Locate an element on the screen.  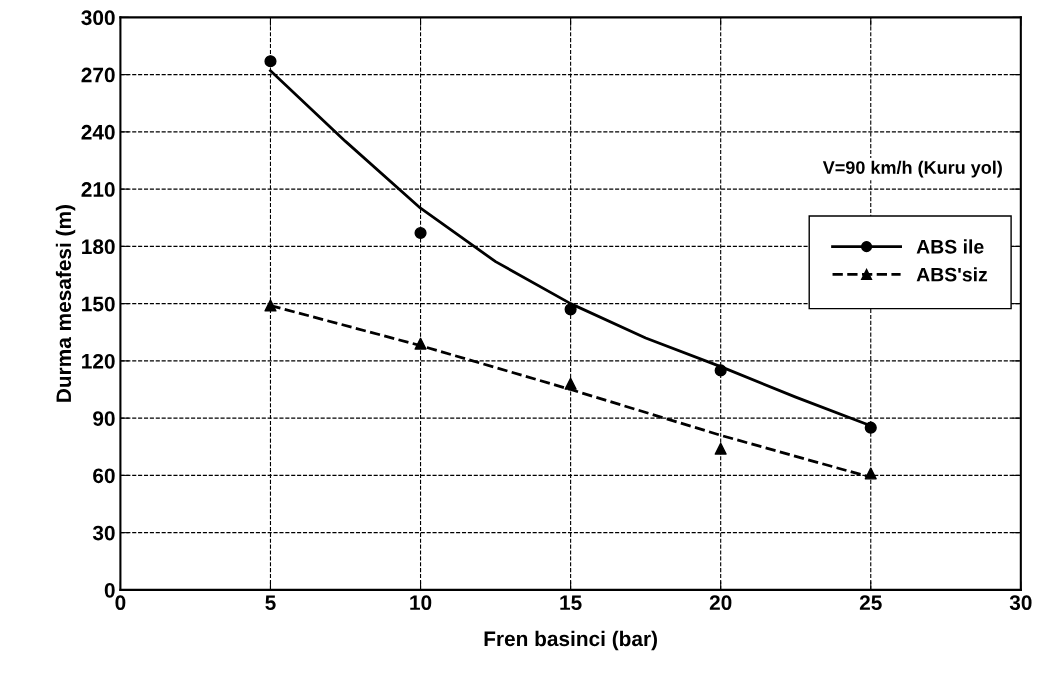
y-tick-label: 60 is located at coordinates (104, 476).